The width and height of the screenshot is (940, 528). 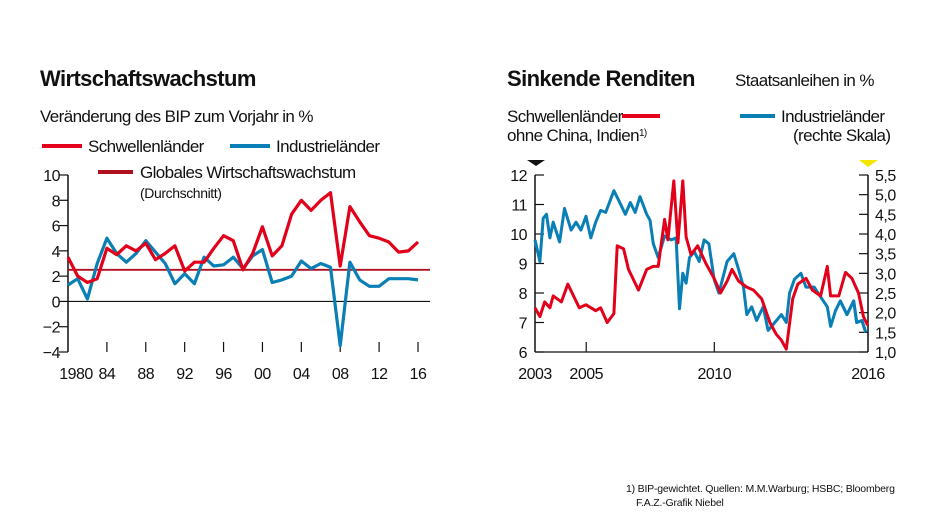 What do you see at coordinates (379, 374) in the screenshot?
I see `x-tick-label: 12` at bounding box center [379, 374].